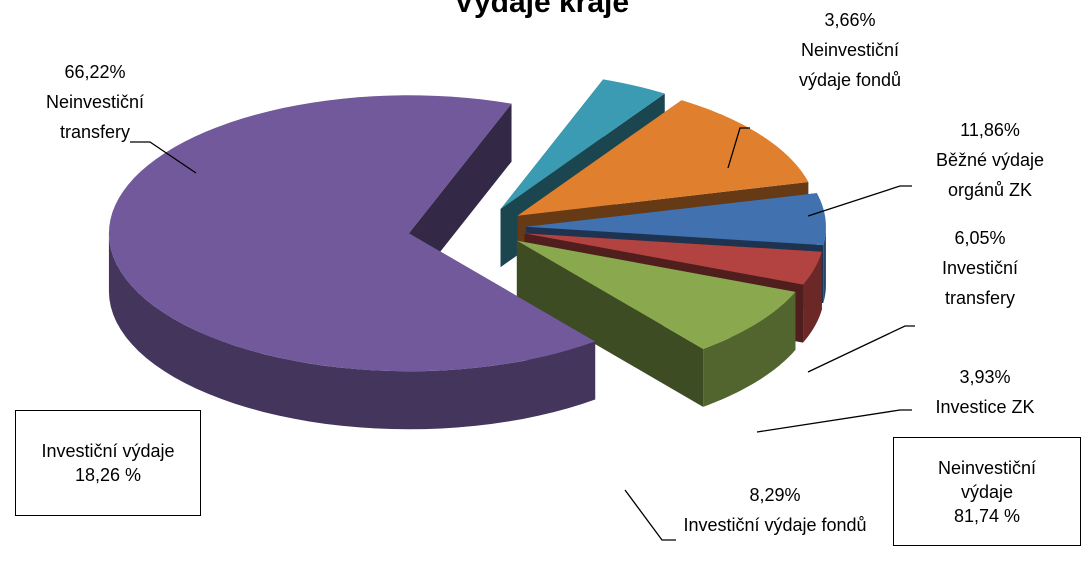 The image size is (1083, 570). What do you see at coordinates (108, 475) in the screenshot?
I see `annotation-value: 18,26 %` at bounding box center [108, 475].